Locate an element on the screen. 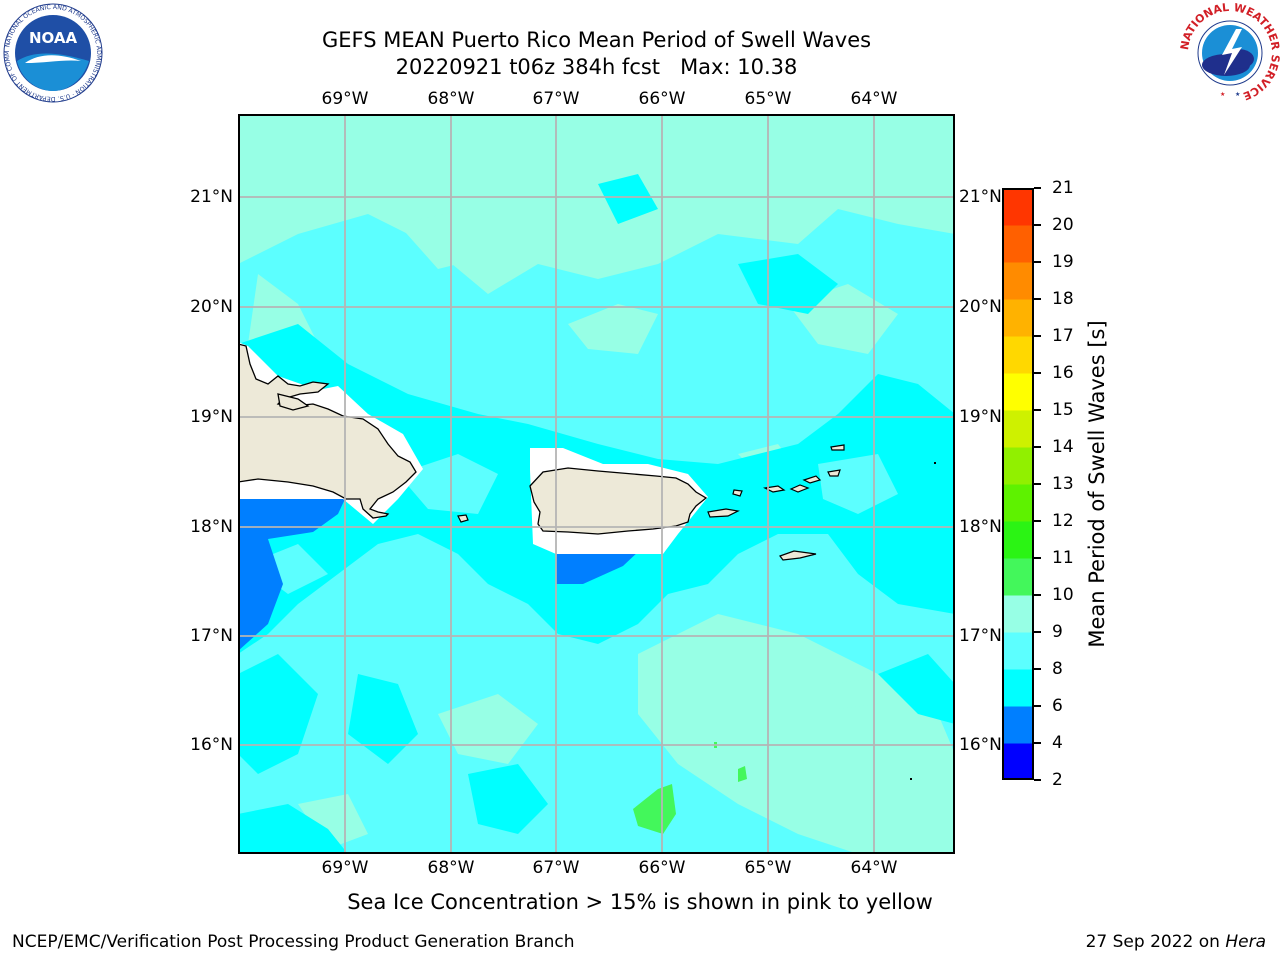 The image size is (1280, 960). lon-label-bottom: 65°W is located at coordinates (768, 868).